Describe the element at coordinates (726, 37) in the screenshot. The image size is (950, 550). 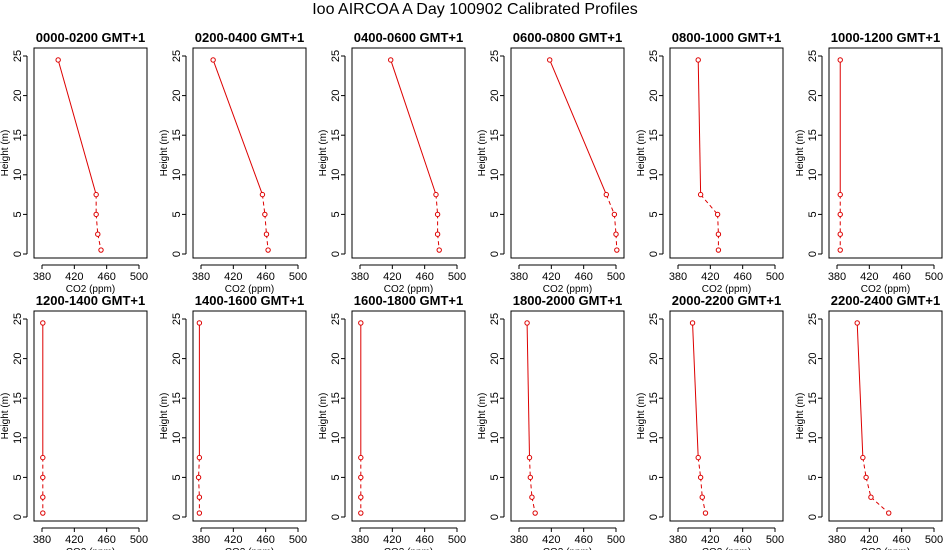
I see `panel-title: 0800-1000 GMT+1` at that location.